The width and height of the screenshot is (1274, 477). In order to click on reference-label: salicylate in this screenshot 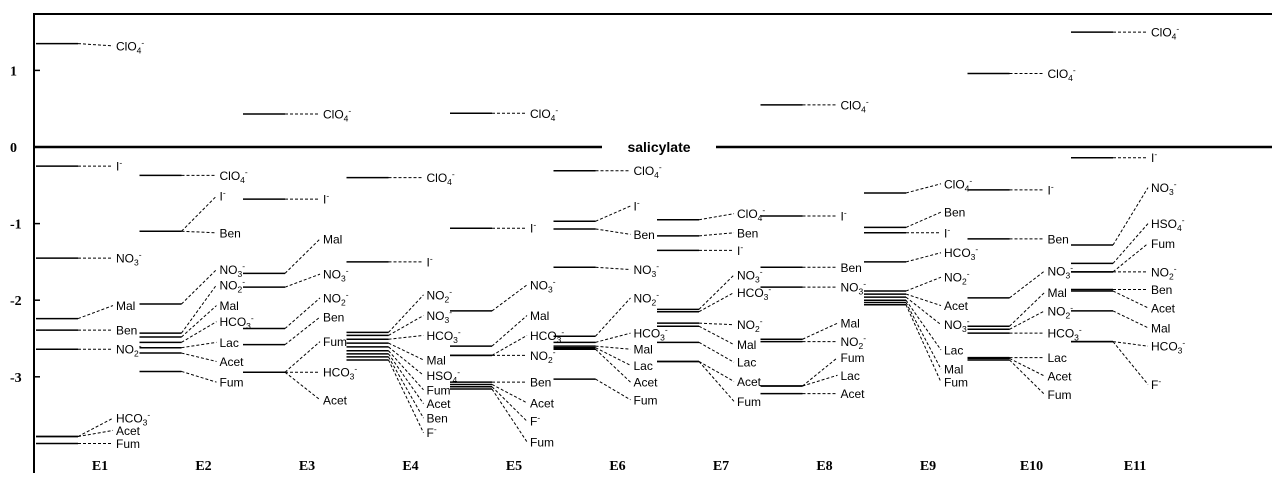, I will do `click(658, 147)`.